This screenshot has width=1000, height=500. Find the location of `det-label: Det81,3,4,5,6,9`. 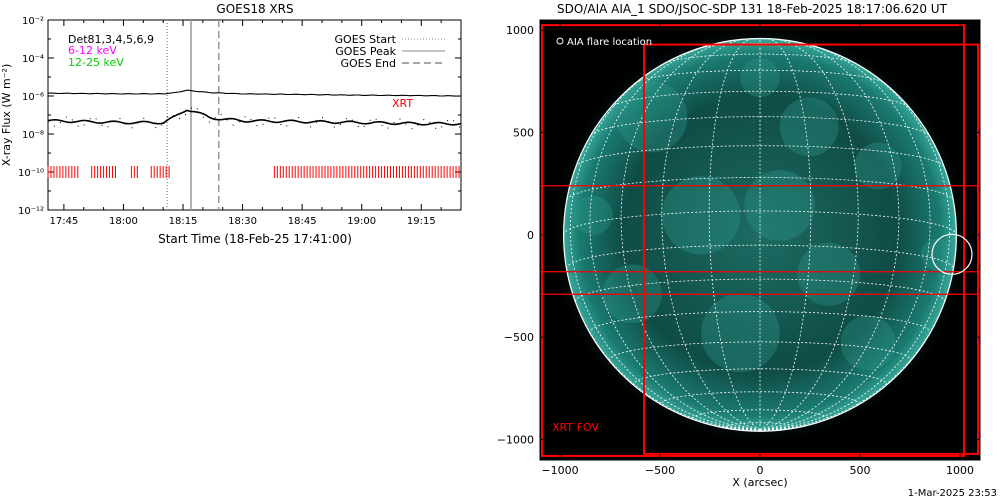

det-label: Det81,3,4,5,6,9 is located at coordinates (111, 39).